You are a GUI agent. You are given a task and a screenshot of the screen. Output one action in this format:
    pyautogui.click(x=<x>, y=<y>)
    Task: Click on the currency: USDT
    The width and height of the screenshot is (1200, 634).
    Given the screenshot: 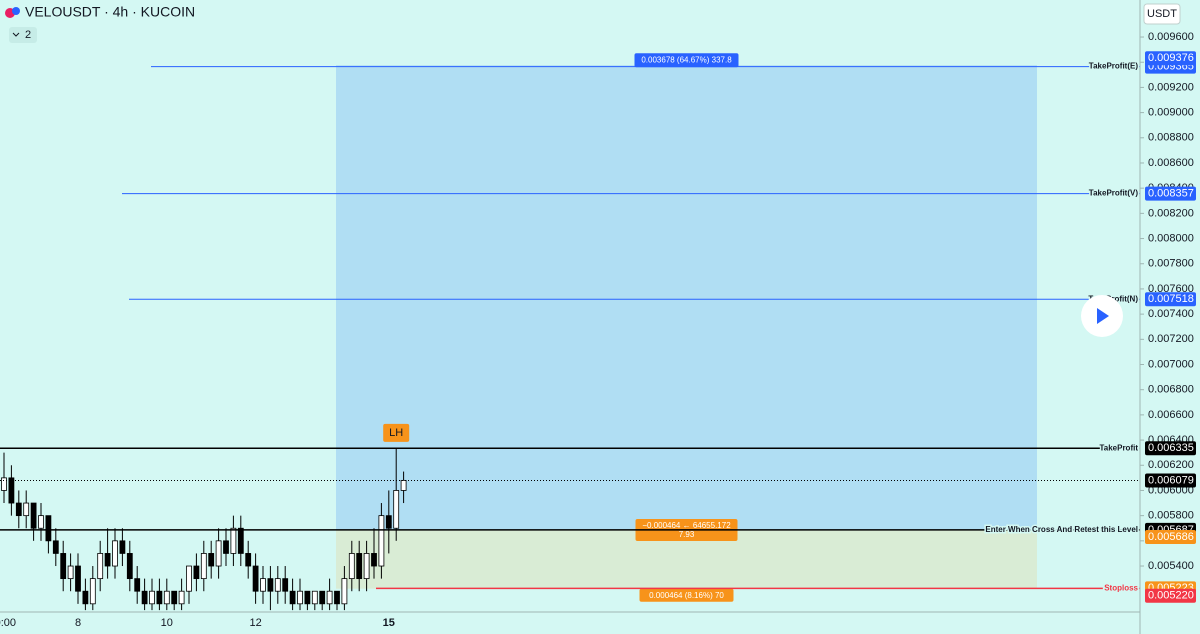 What is the action you would take?
    pyautogui.click(x=1162, y=14)
    